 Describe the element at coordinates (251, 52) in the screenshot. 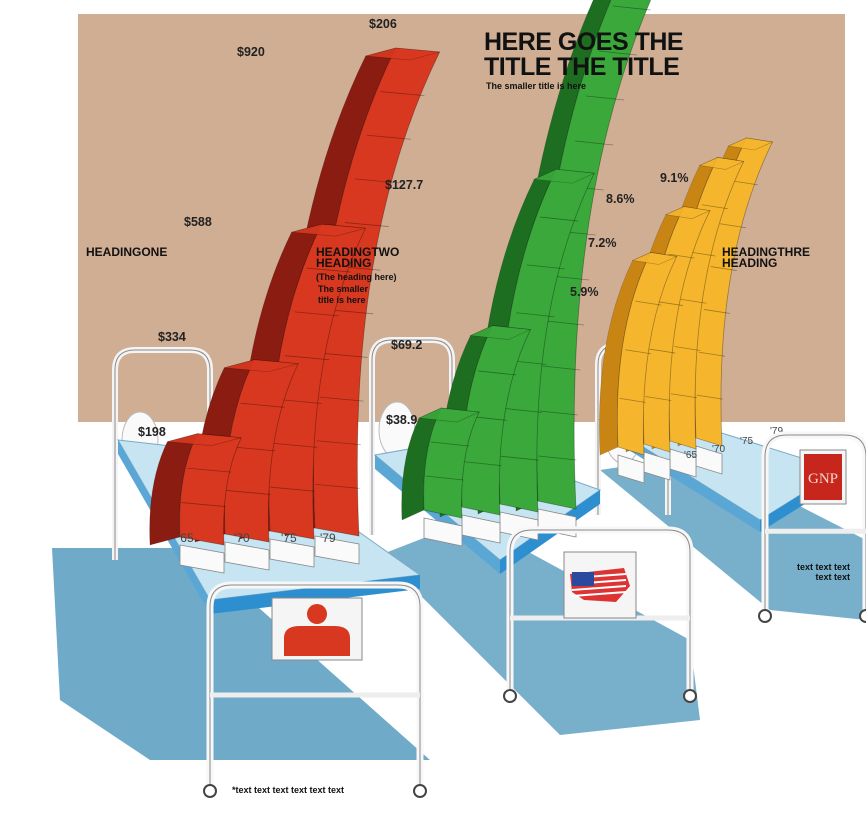

I see `value-label: $920` at that location.